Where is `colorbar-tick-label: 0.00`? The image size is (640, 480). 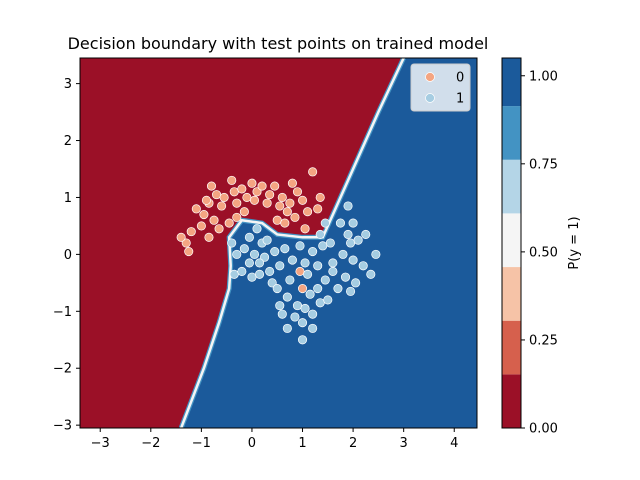
colorbar-tick-label: 0.00 is located at coordinates (543, 429).